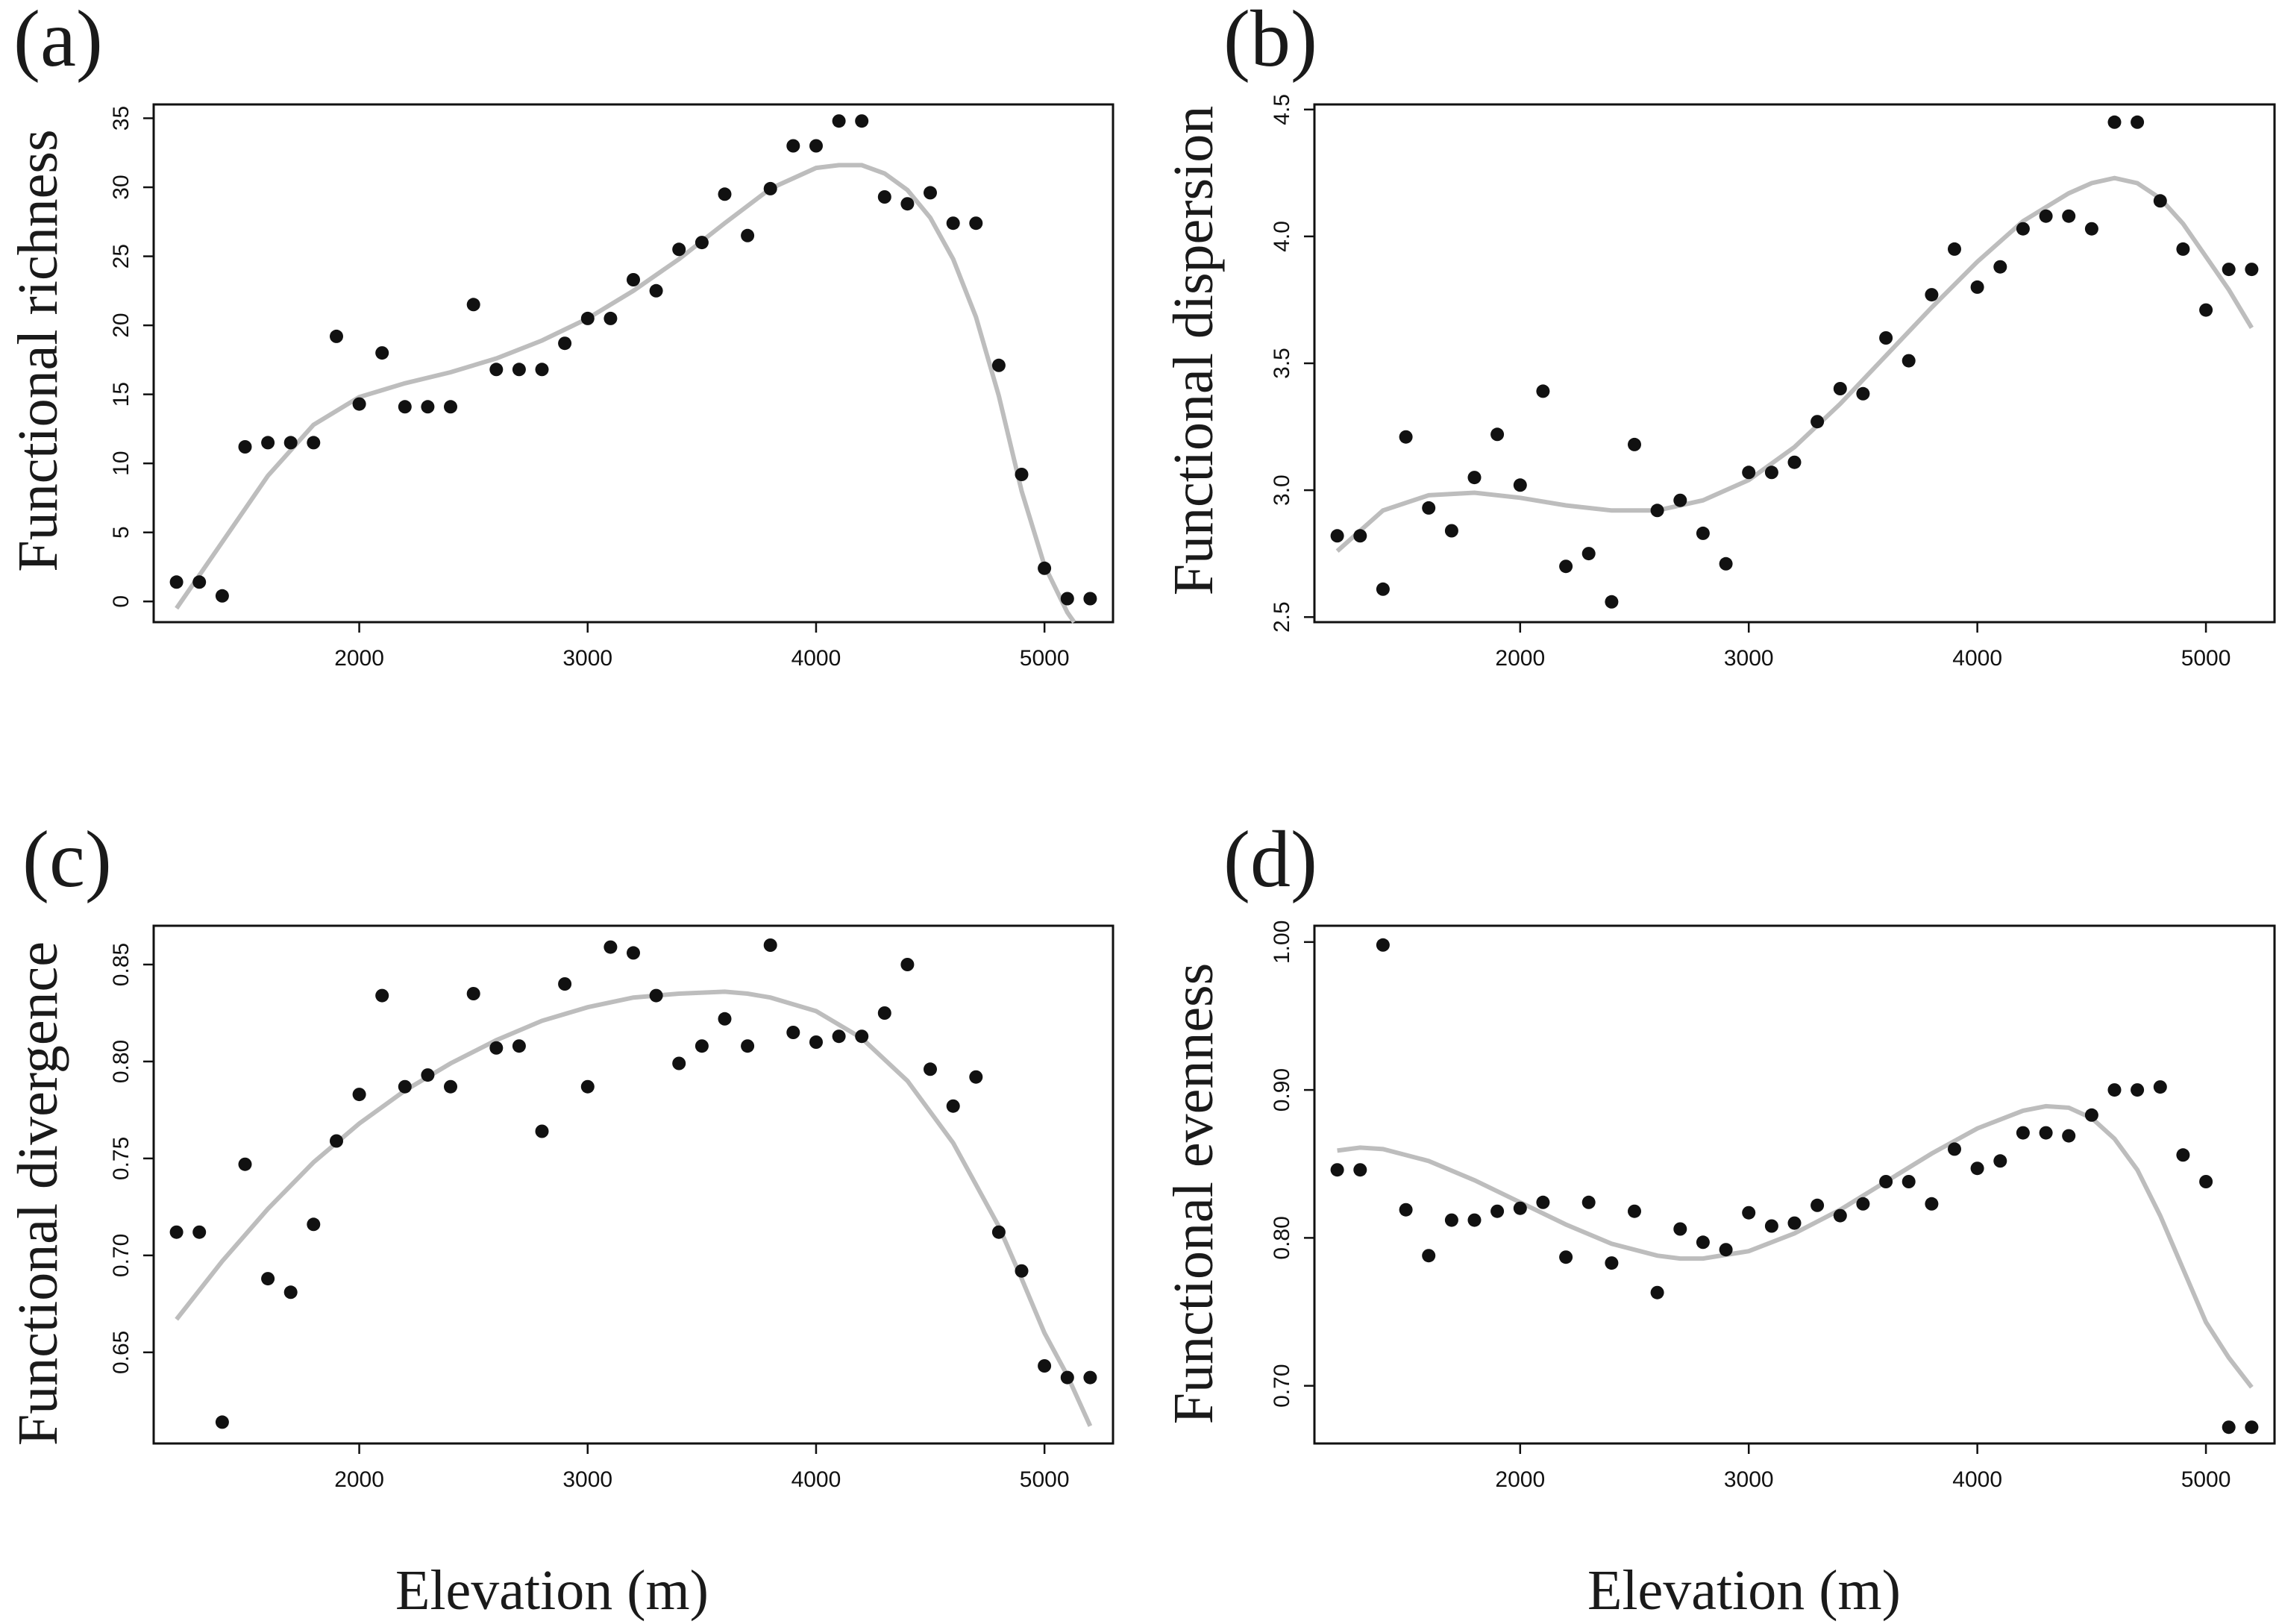  Describe the element at coordinates (2206, 1479) in the screenshot. I see `xtick-label-d-3: 5000` at that location.